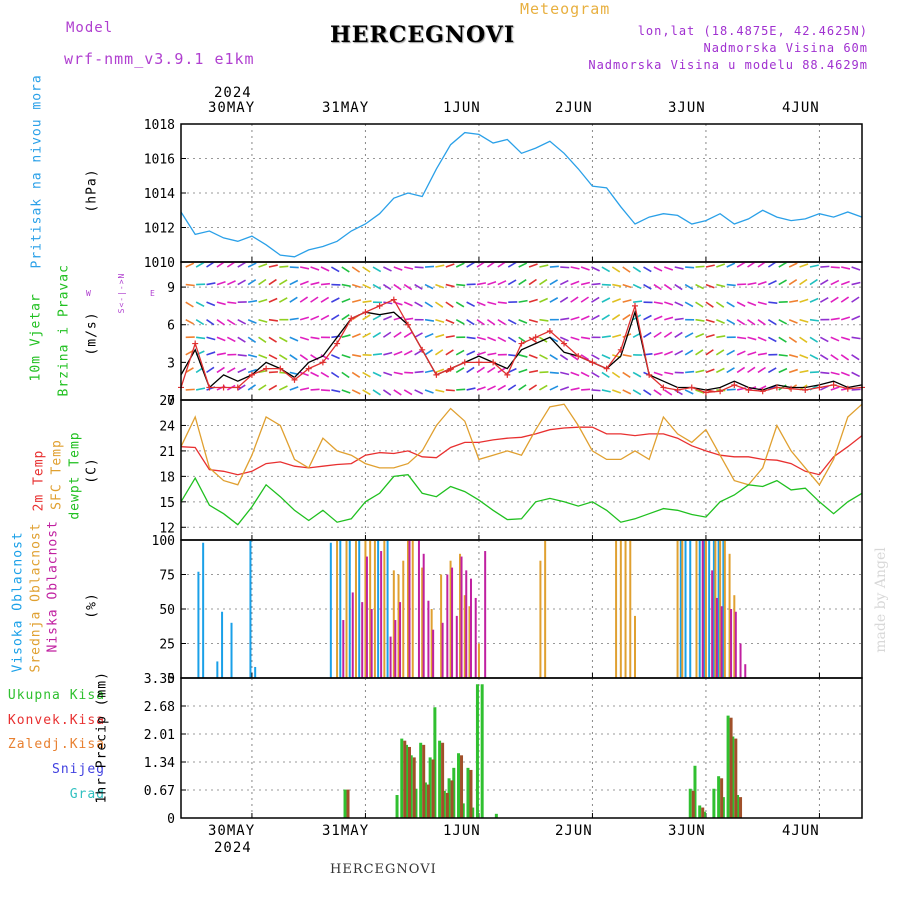 This screenshot has width=900, height=900. I want to click on series-line-dewpt-temp, so click(521, 500).